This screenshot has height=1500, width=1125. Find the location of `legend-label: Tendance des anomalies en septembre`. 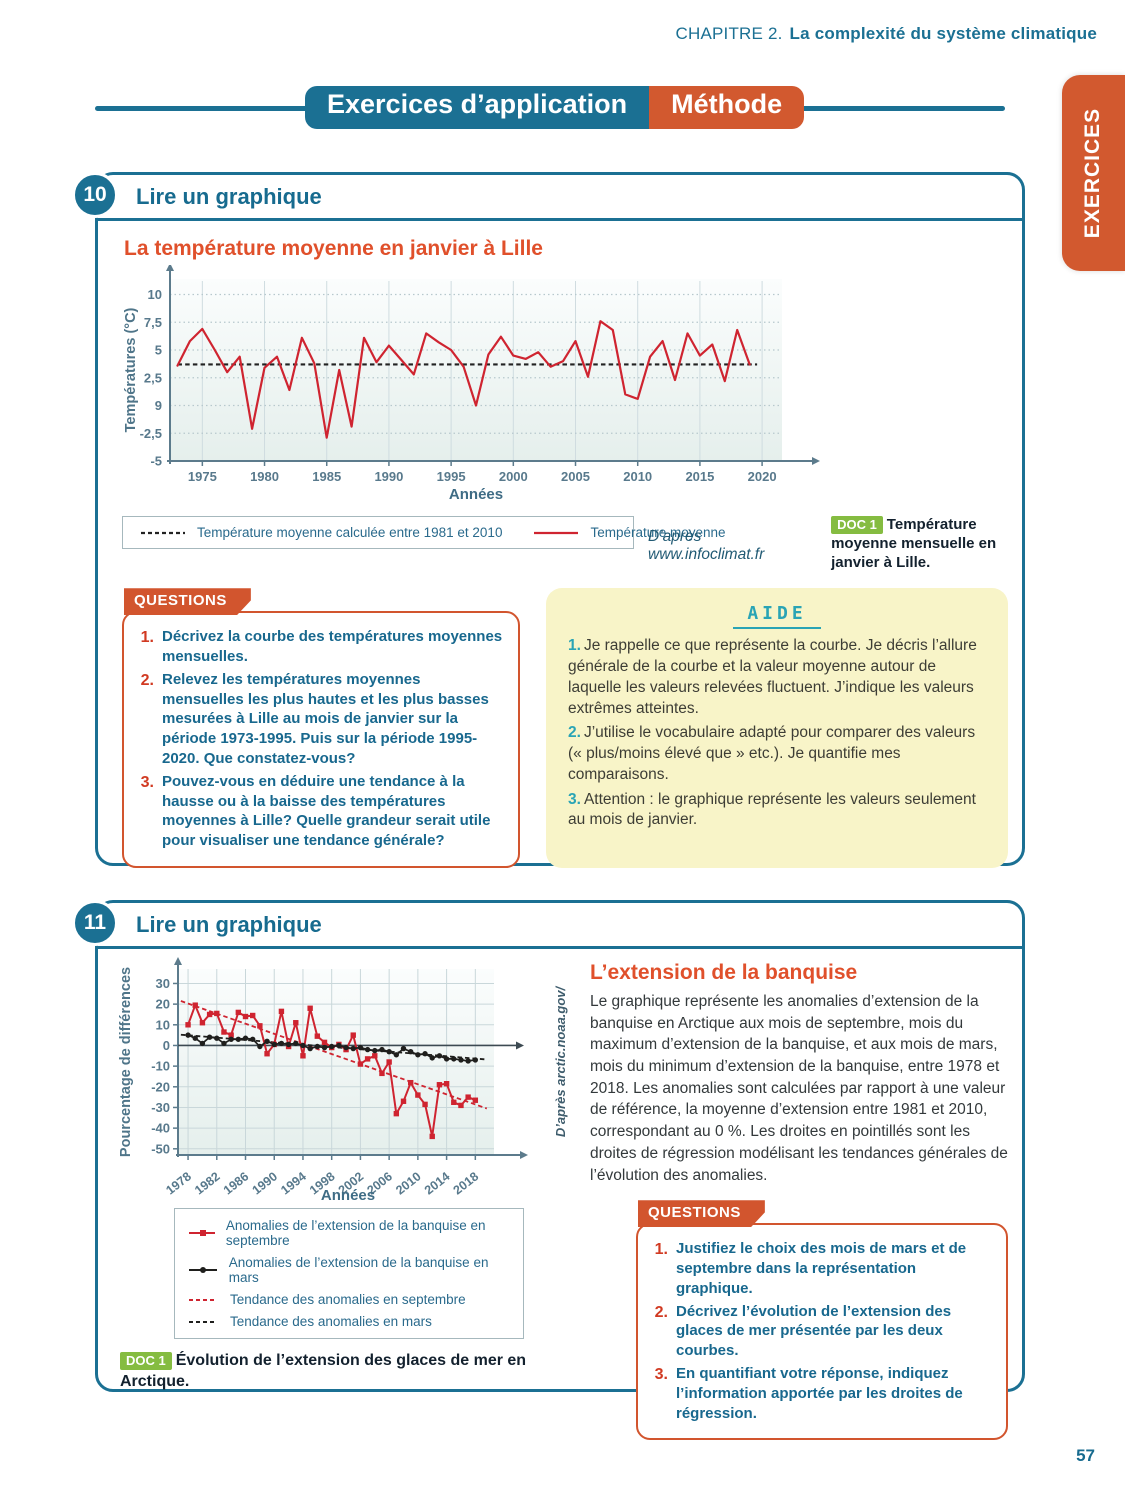

legend-label: Tendance des anomalies en septembre is located at coordinates (348, 1299).